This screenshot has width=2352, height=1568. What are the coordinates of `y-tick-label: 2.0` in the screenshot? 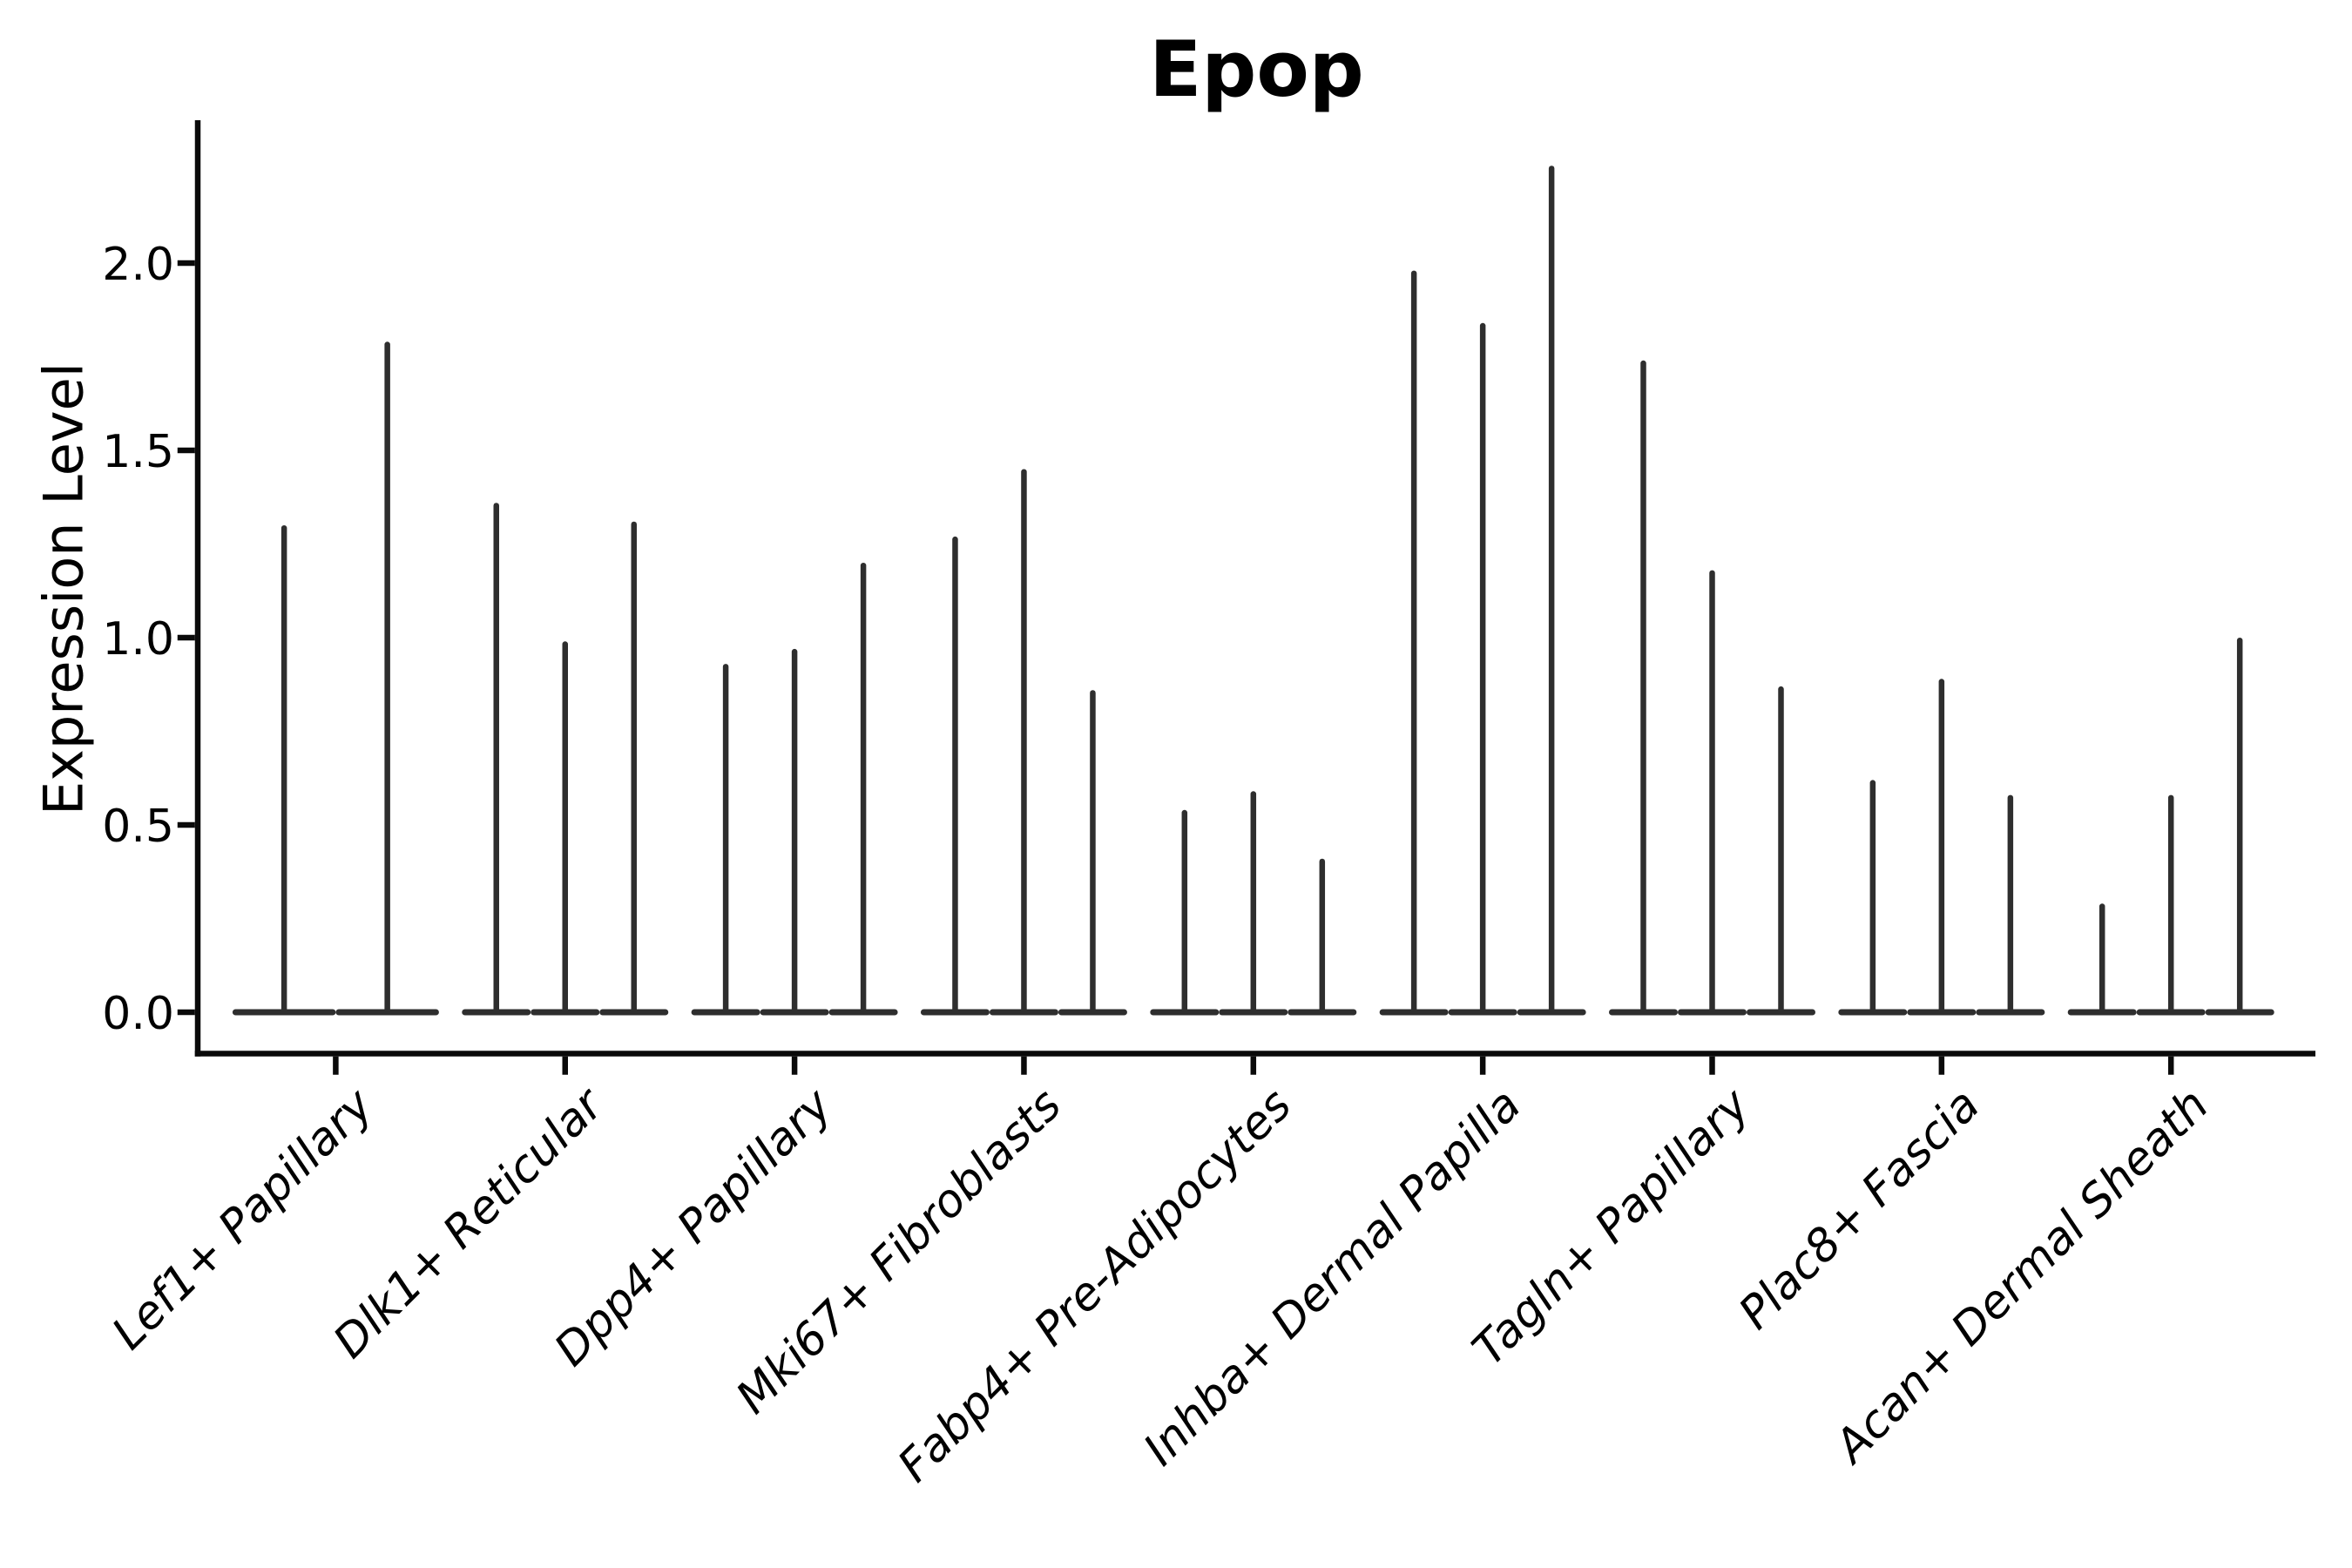 It's located at (138, 265).